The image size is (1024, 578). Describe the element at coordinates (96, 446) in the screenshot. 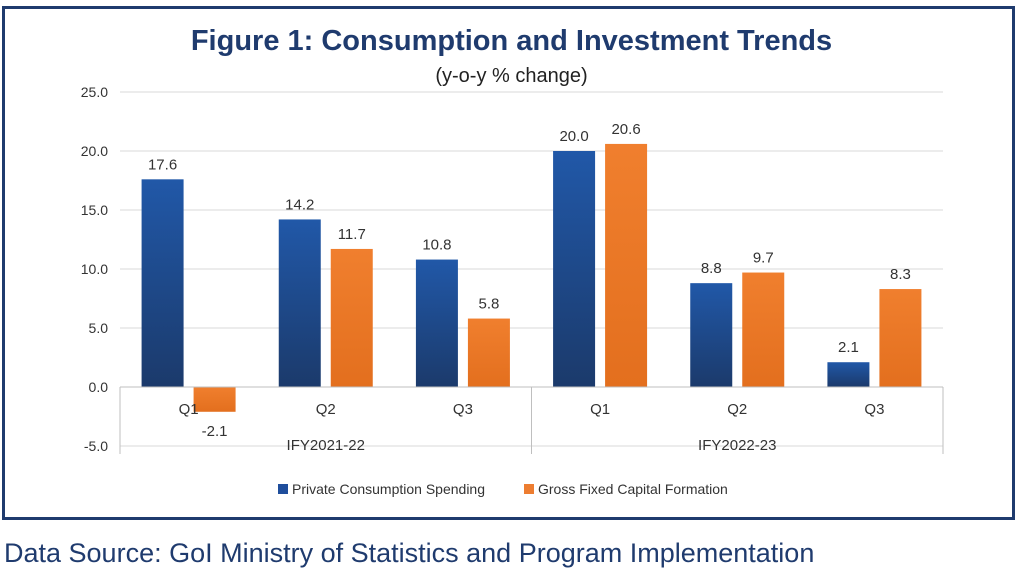

I see `y-tick-label: -5.0` at that location.